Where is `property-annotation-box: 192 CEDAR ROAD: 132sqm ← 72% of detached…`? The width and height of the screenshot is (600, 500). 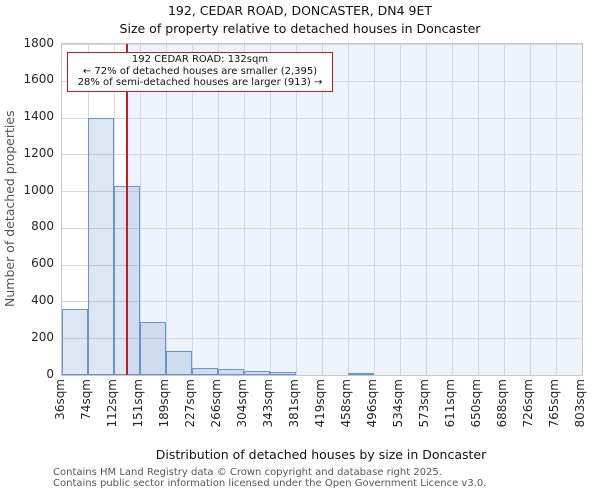
property-annotation-box: 192 CEDAR ROAD: 132sqm ← 72% of detached… is located at coordinates (200, 72).